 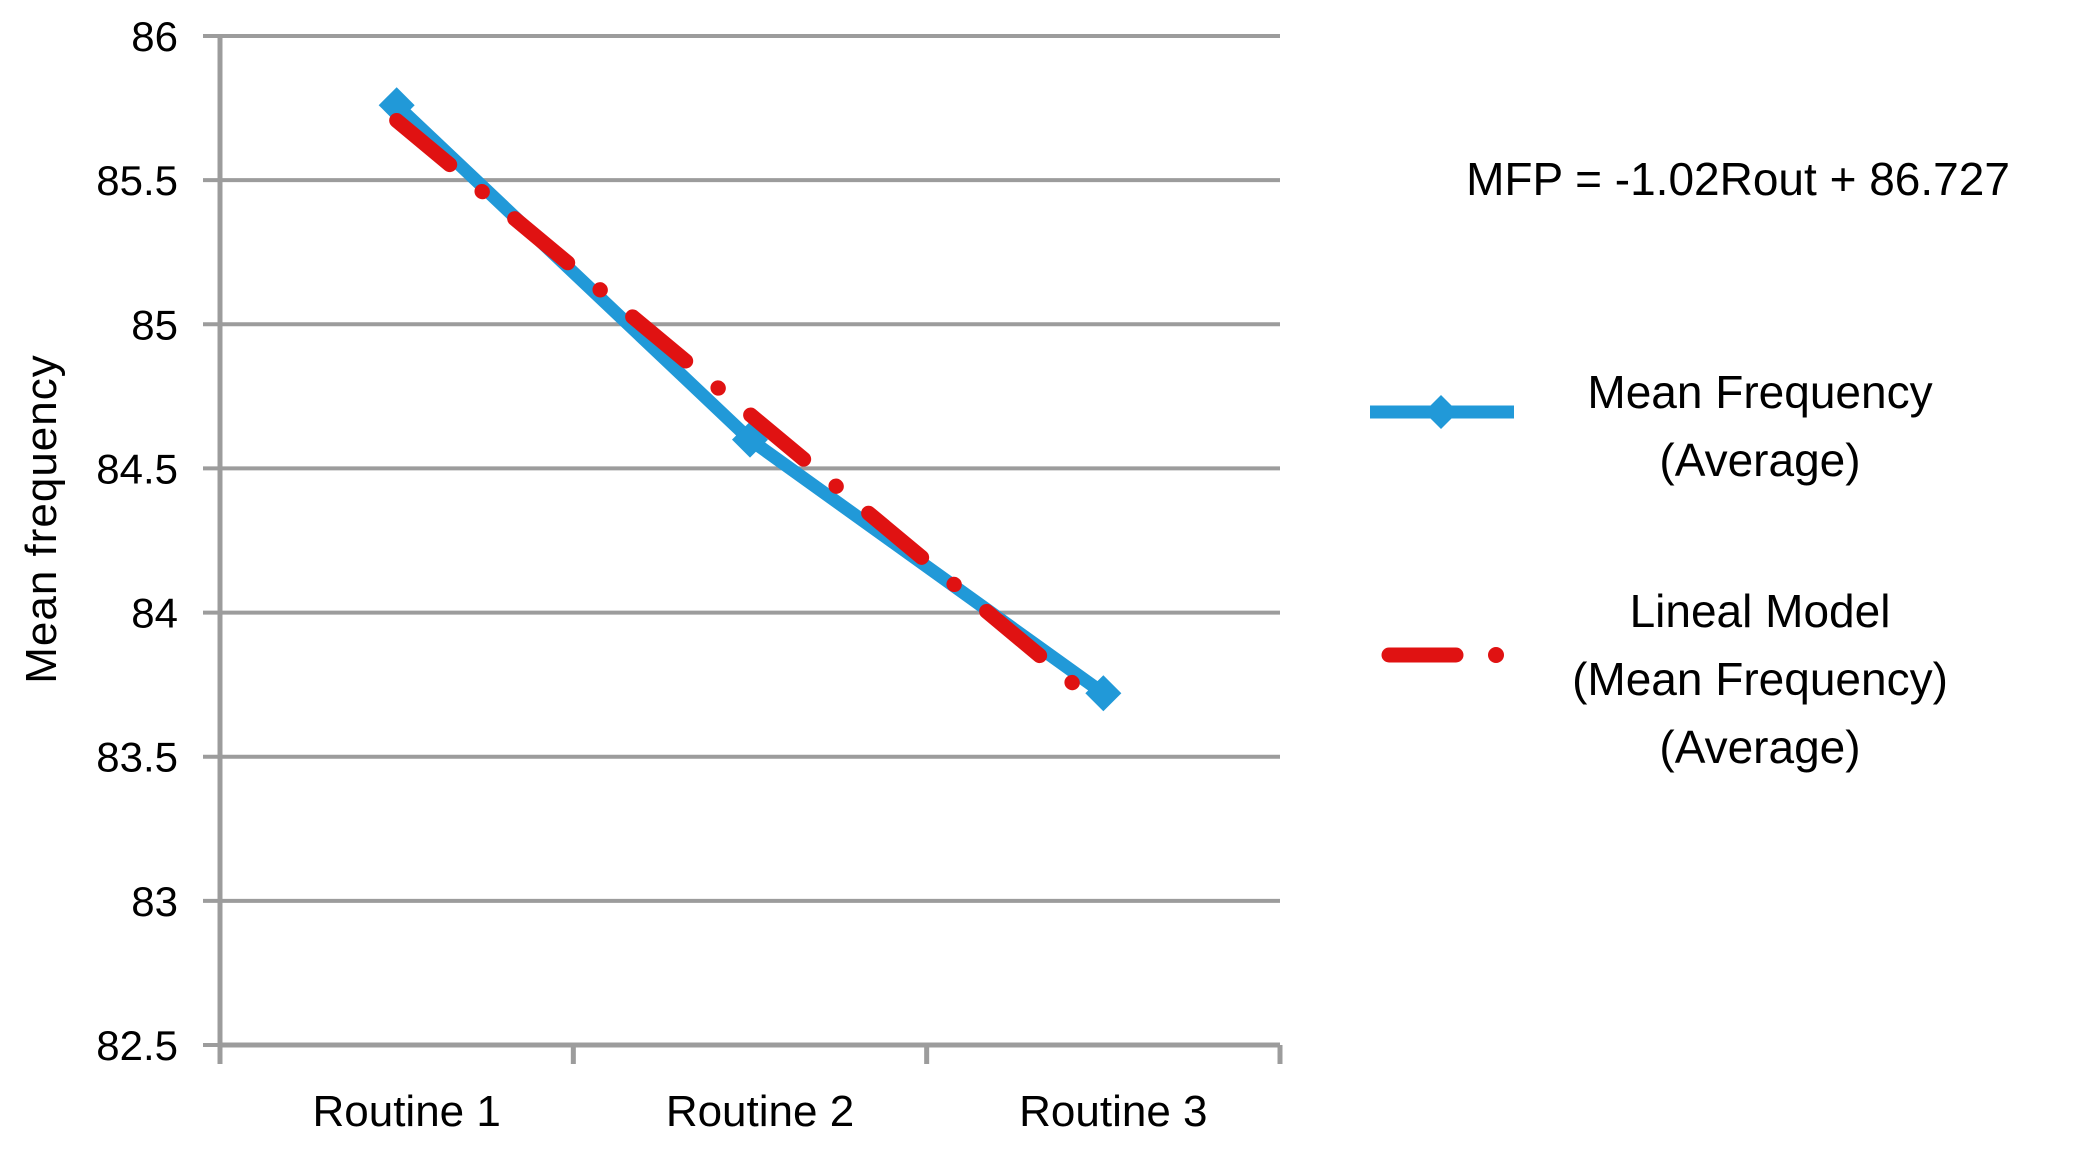 I want to click on y-tick-label: 83.5, so click(x=137, y=757).